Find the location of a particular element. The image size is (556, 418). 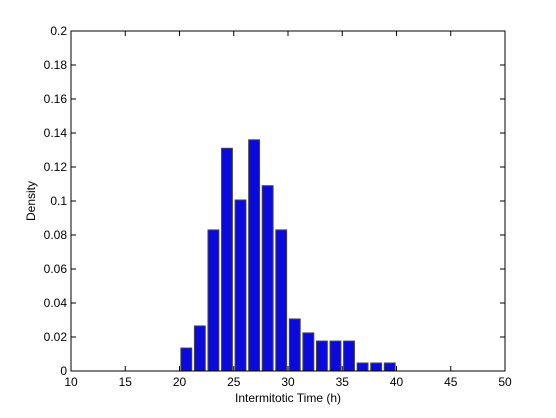

x-tick-label: 25 is located at coordinates (234, 382).